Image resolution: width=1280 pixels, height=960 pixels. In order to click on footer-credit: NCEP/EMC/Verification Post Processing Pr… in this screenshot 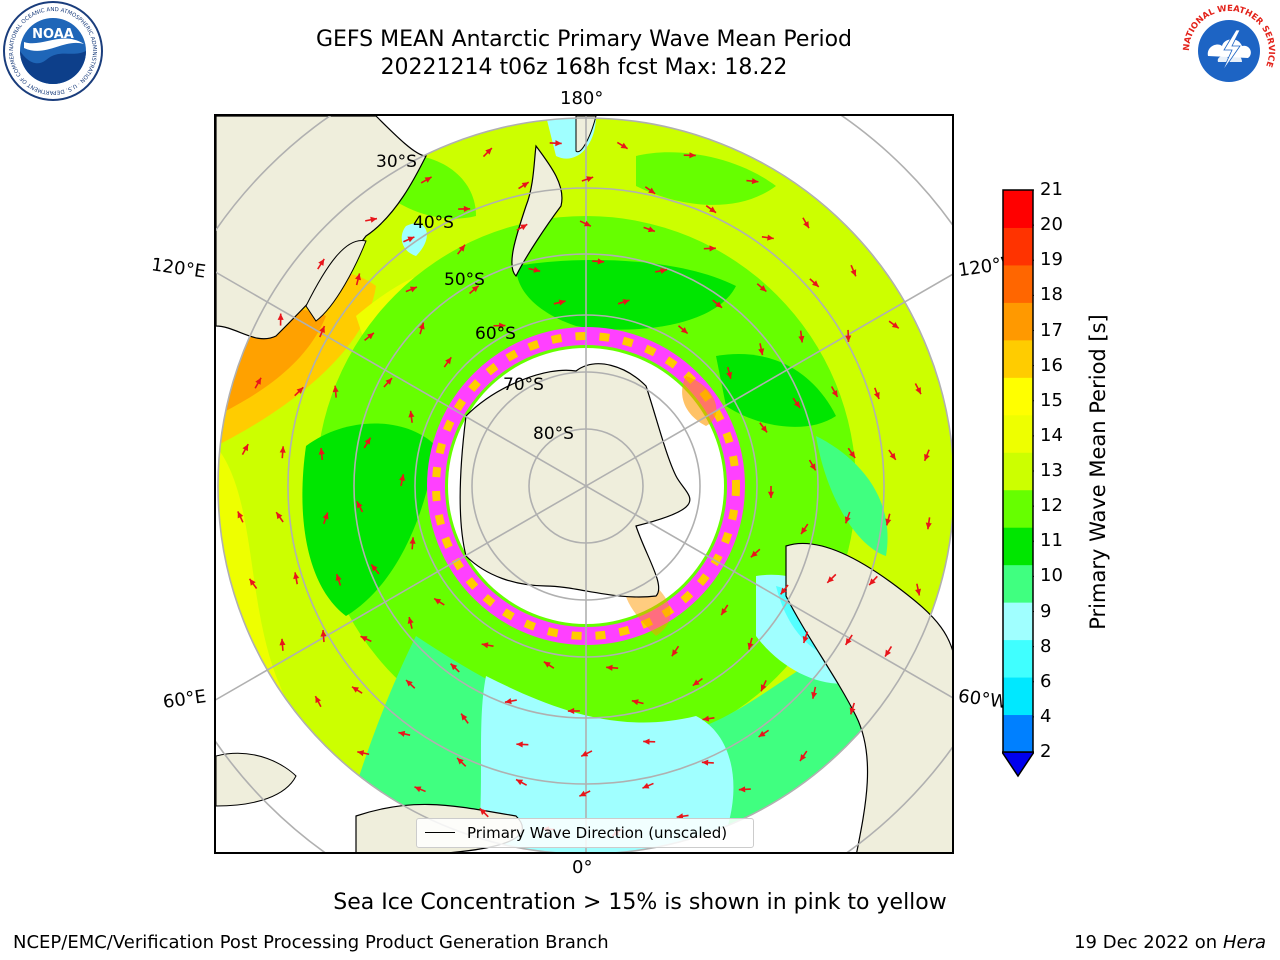, I will do `click(311, 942)`.